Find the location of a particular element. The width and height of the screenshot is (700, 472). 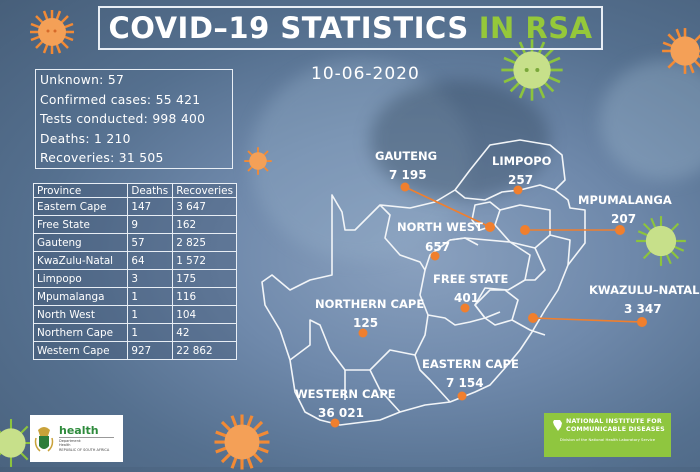

cell-province: KwaZulu-Natal is located at coordinates (80, 260).